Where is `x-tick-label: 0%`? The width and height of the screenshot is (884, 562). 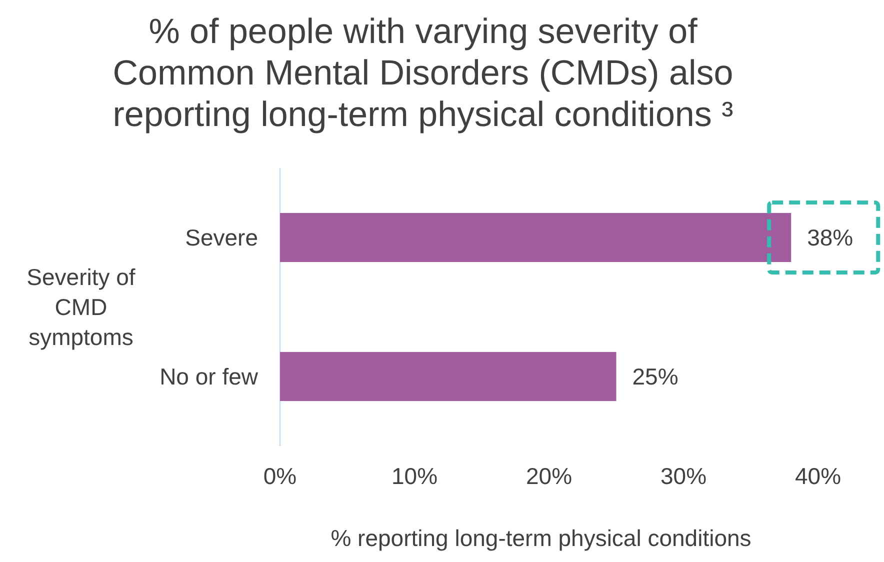
x-tick-label: 0% is located at coordinates (280, 476).